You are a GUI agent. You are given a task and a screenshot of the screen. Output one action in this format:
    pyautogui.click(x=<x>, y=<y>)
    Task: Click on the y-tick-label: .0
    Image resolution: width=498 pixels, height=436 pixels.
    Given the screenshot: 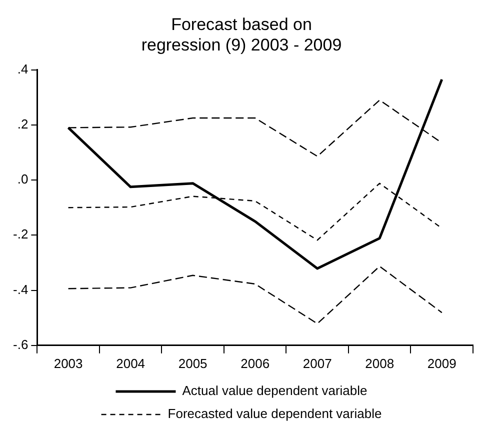 What is the action you would take?
    pyautogui.click(x=22, y=179)
    